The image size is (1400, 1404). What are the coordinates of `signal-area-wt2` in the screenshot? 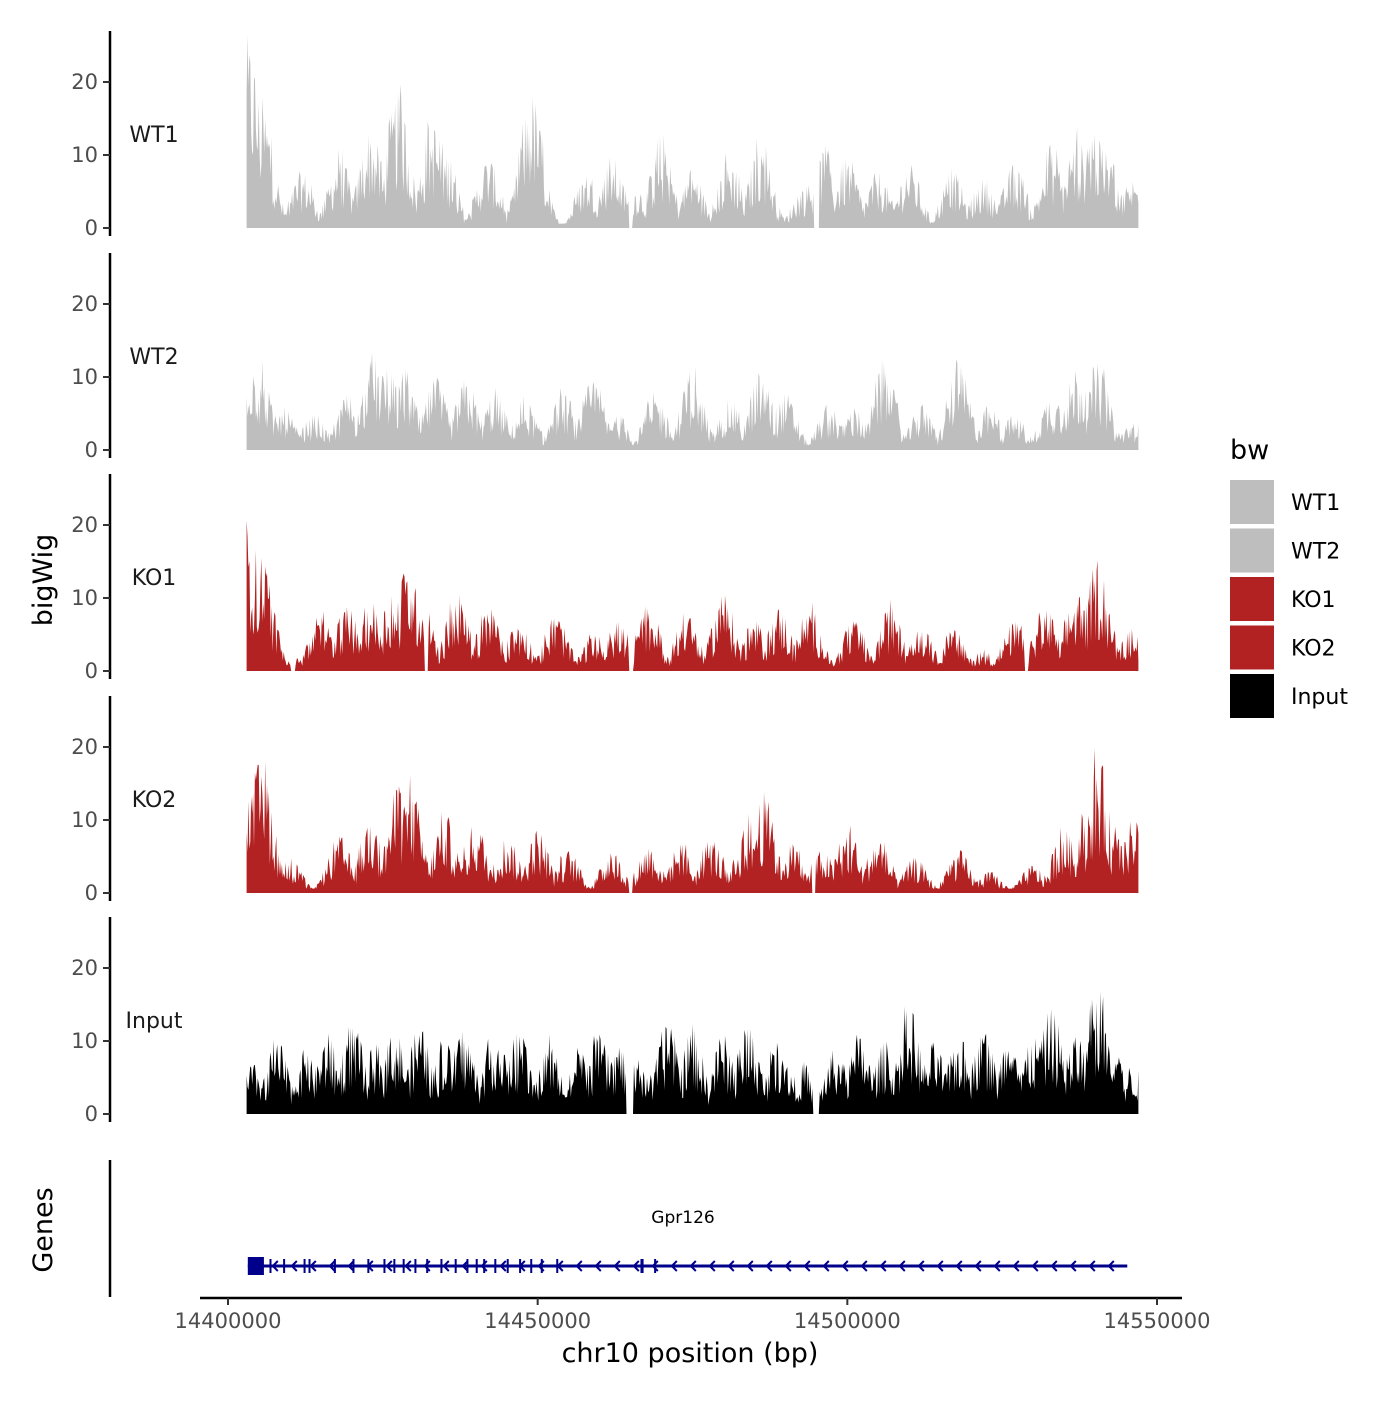 It's located at (692, 401).